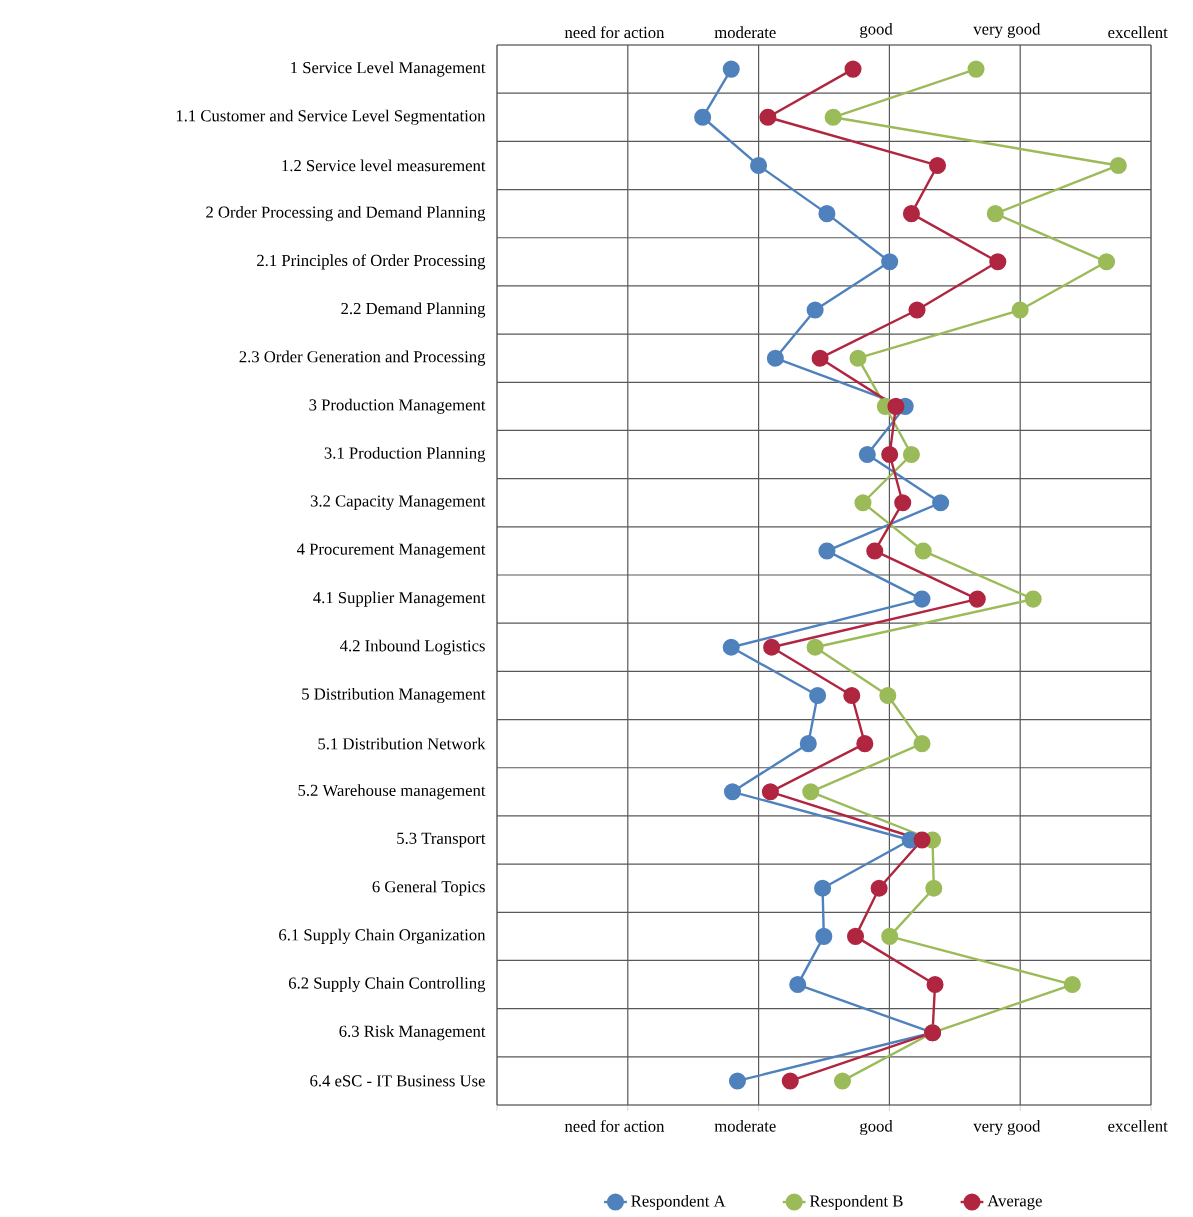 This screenshot has width=1193, height=1217. I want to click on y-tick-label: 3.2 Capacity Management, so click(398, 503).